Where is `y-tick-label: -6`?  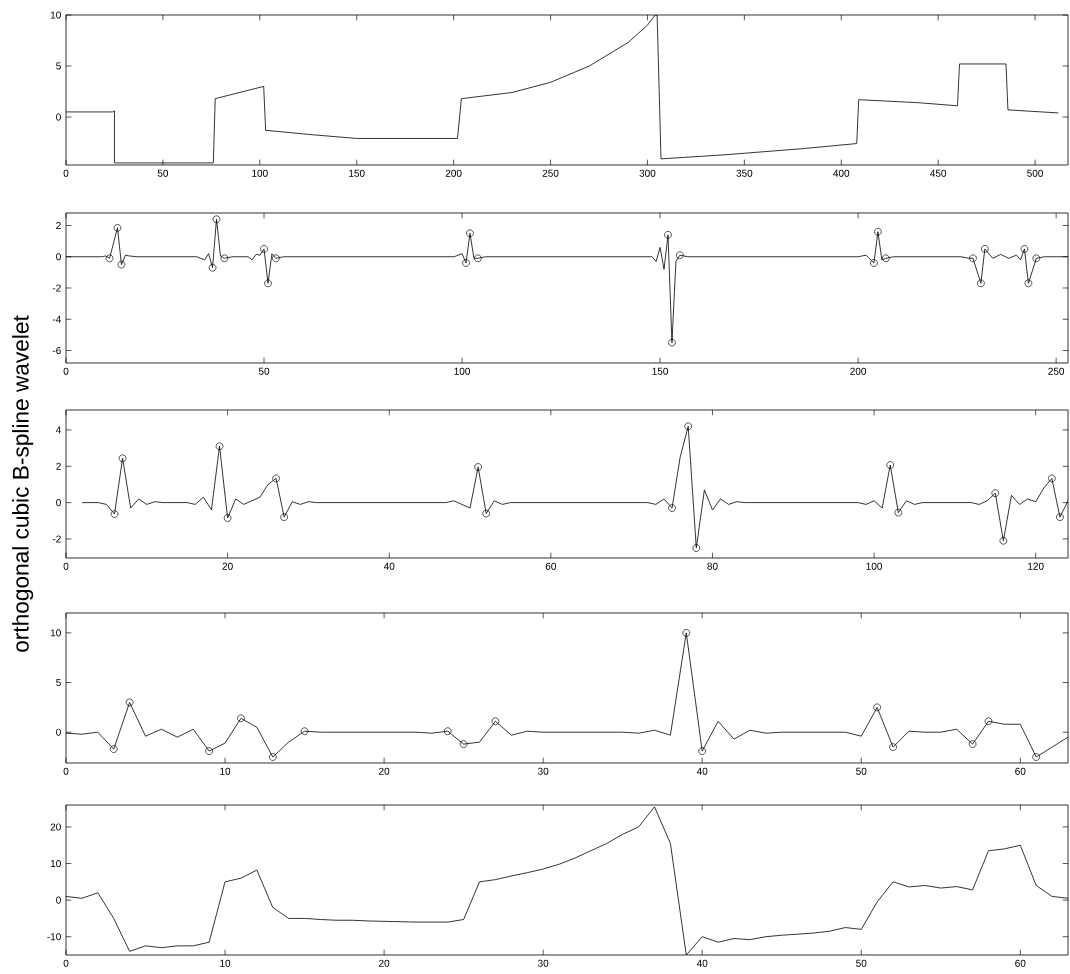
y-tick-label: -6 is located at coordinates (56, 350).